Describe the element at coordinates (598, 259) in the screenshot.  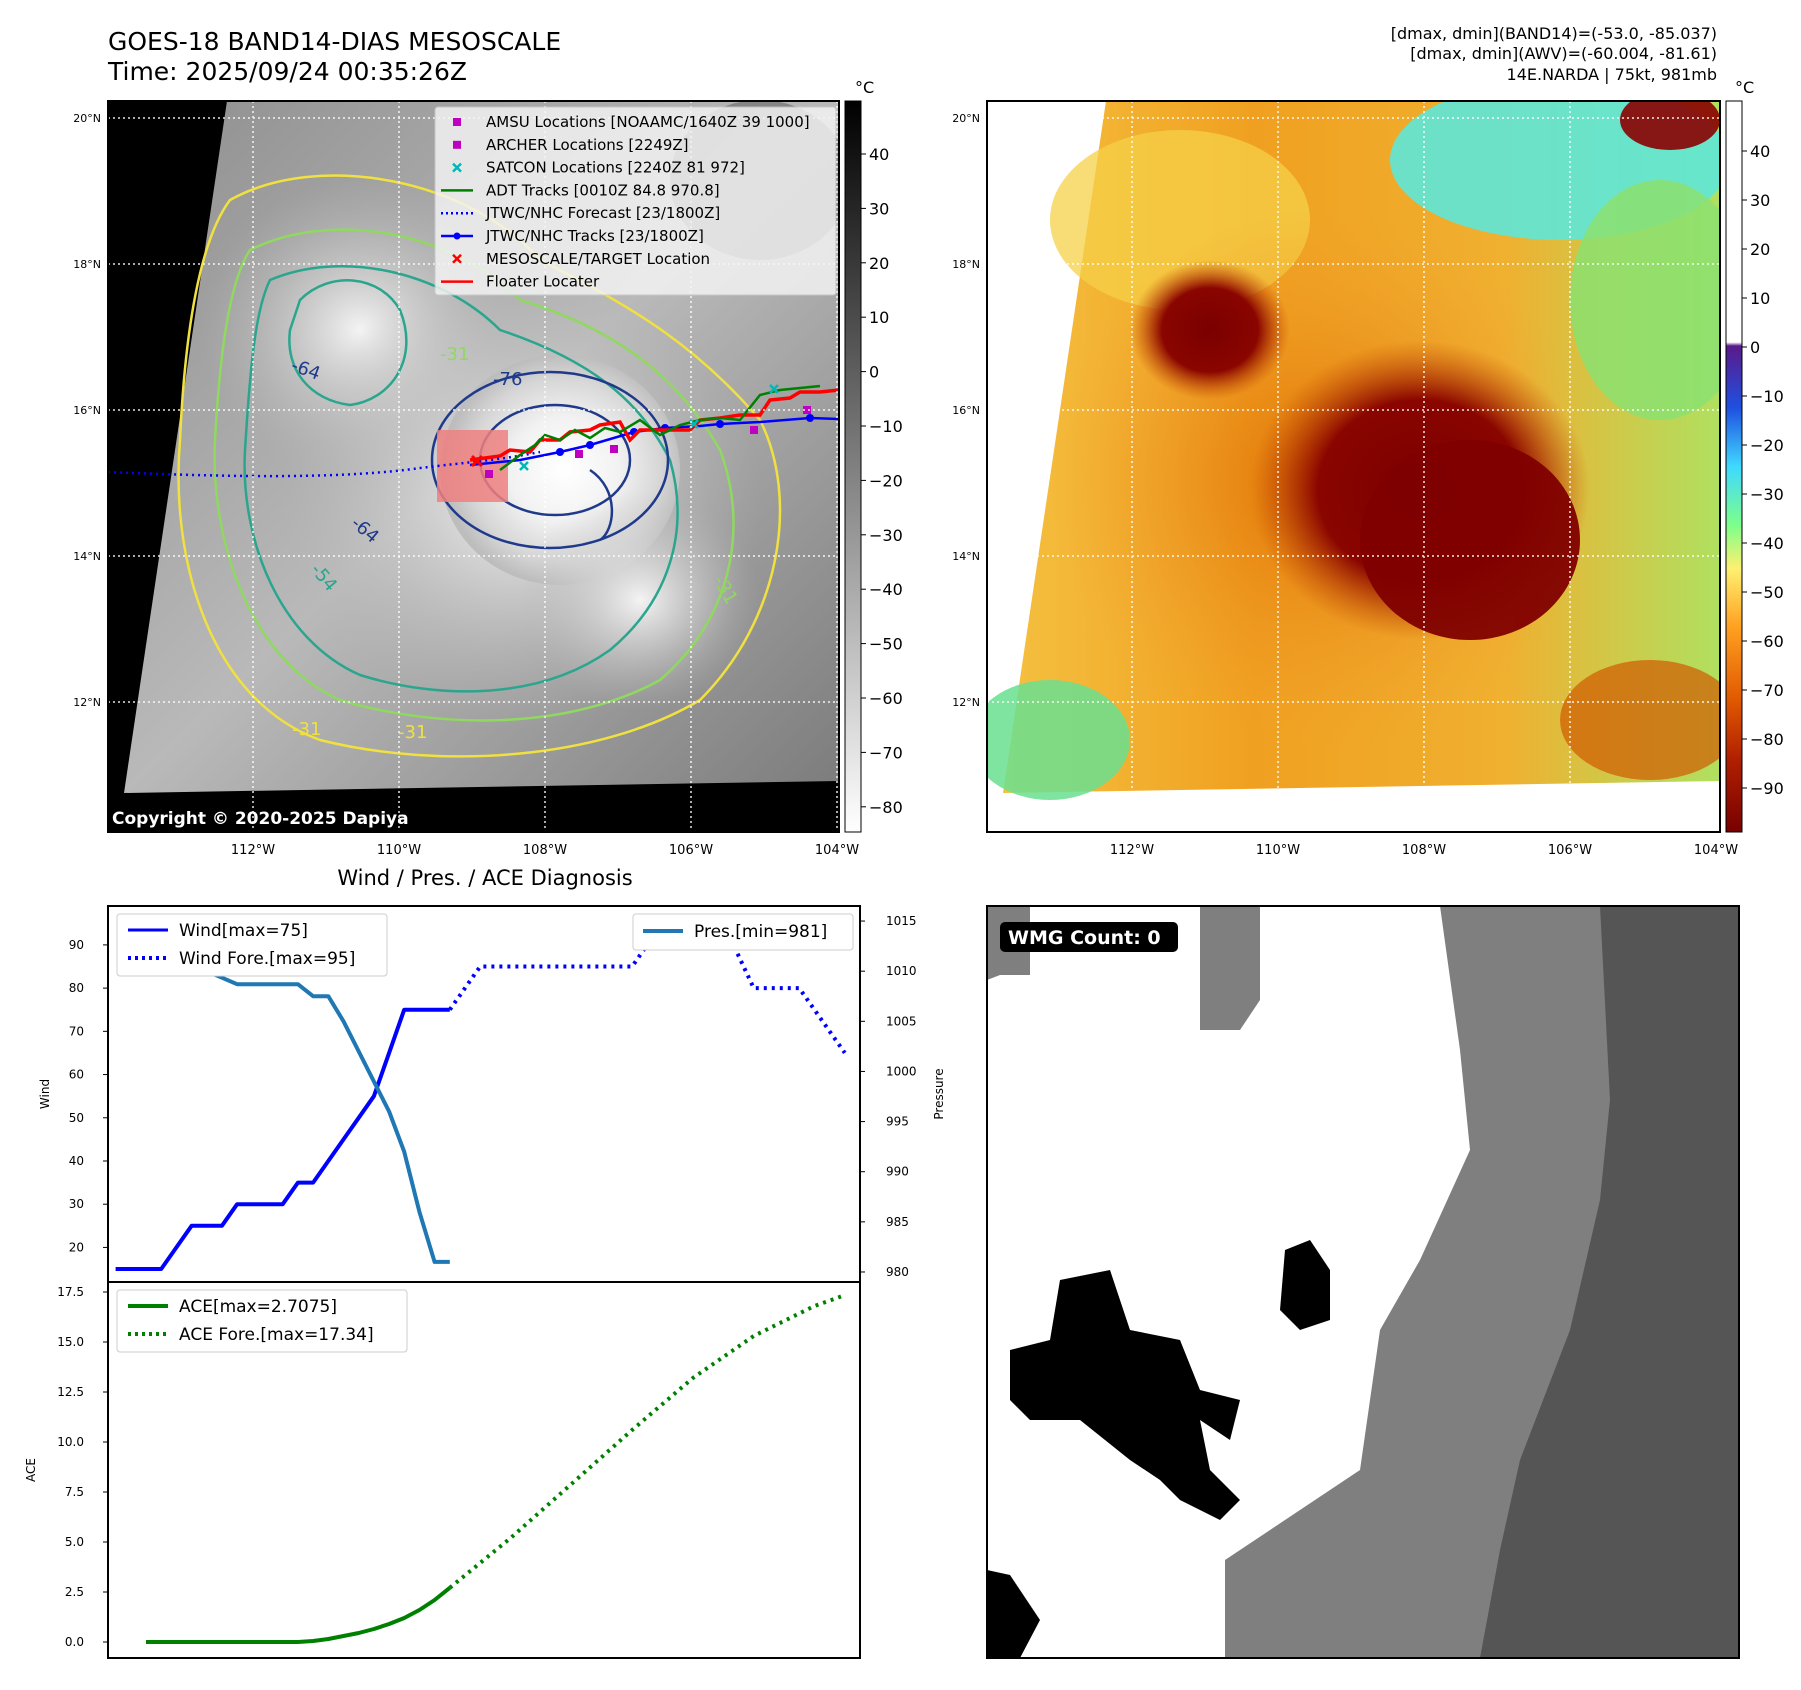
I see `legend-6-label: MESOSCALE/TARGET Location` at that location.